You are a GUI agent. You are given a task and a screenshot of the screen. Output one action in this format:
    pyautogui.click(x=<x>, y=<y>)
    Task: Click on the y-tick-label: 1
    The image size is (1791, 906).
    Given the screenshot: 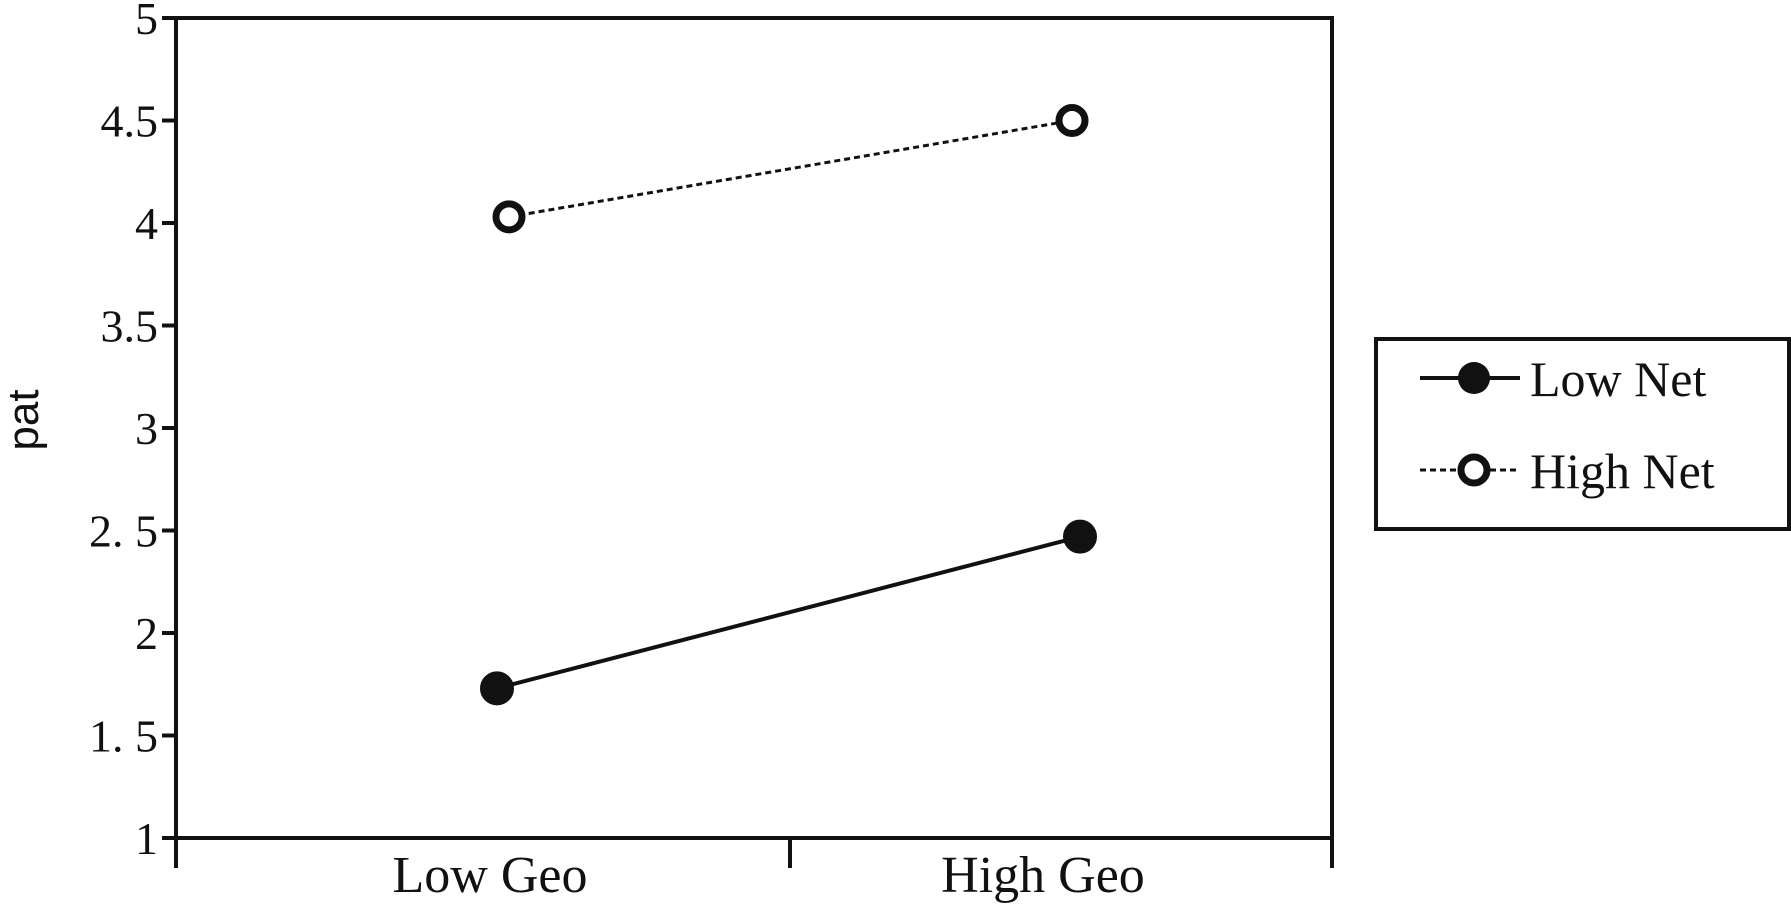 What is the action you would take?
    pyautogui.click(x=146, y=838)
    